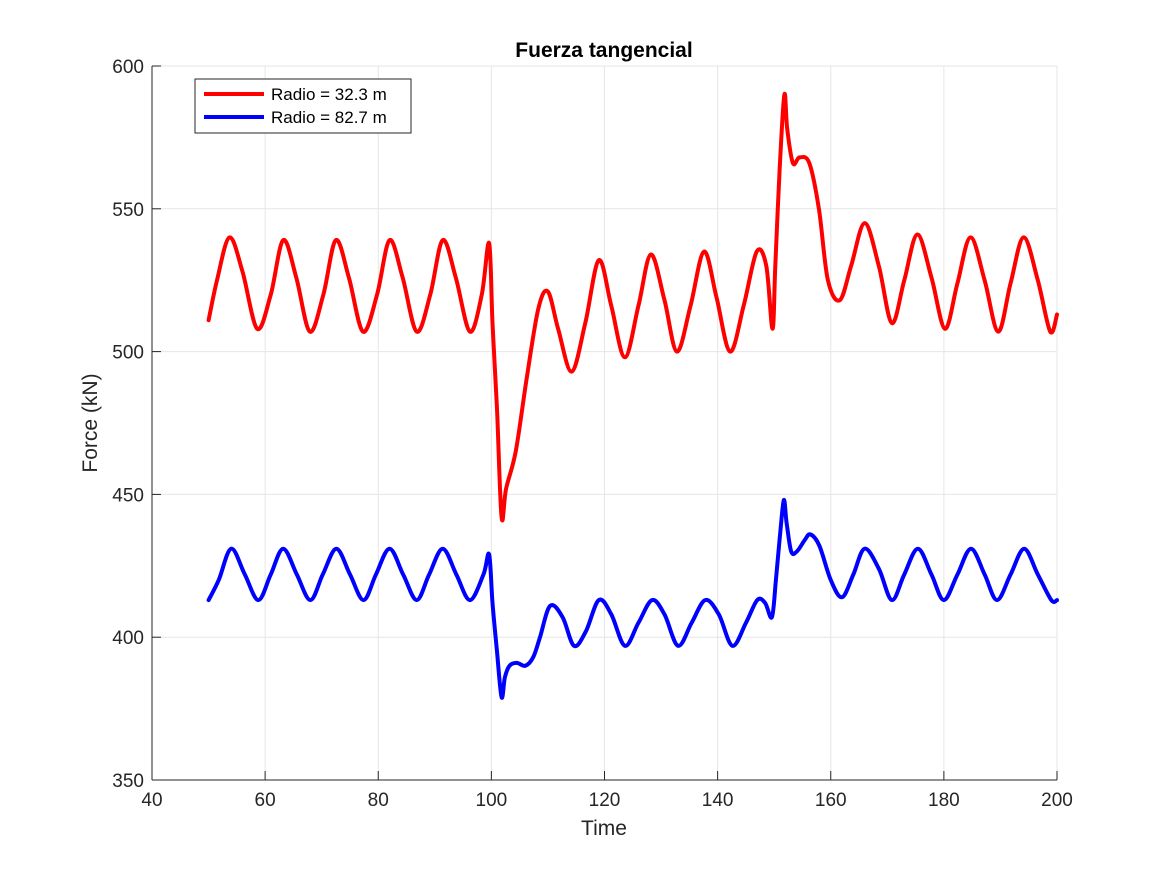  I want to click on x-tick-label-6: 160, so click(831, 800).